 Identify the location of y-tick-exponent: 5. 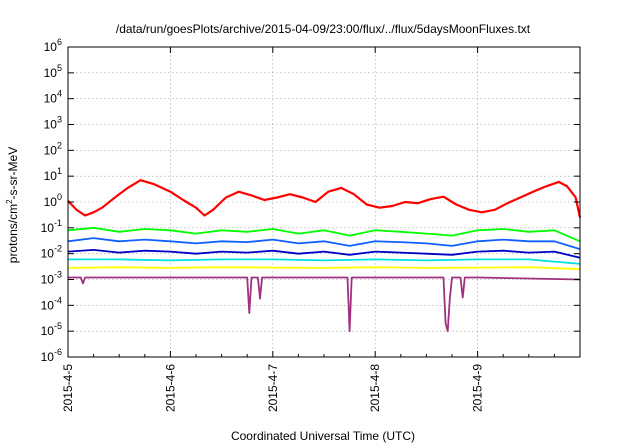
(59, 68).